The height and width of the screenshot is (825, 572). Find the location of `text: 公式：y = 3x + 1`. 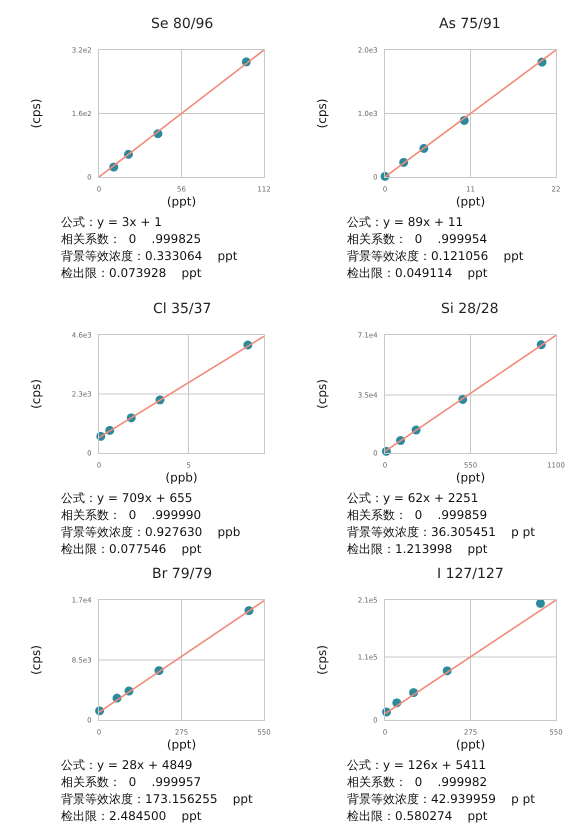

text: 公式：y = 3x + 1 is located at coordinates (111, 222).